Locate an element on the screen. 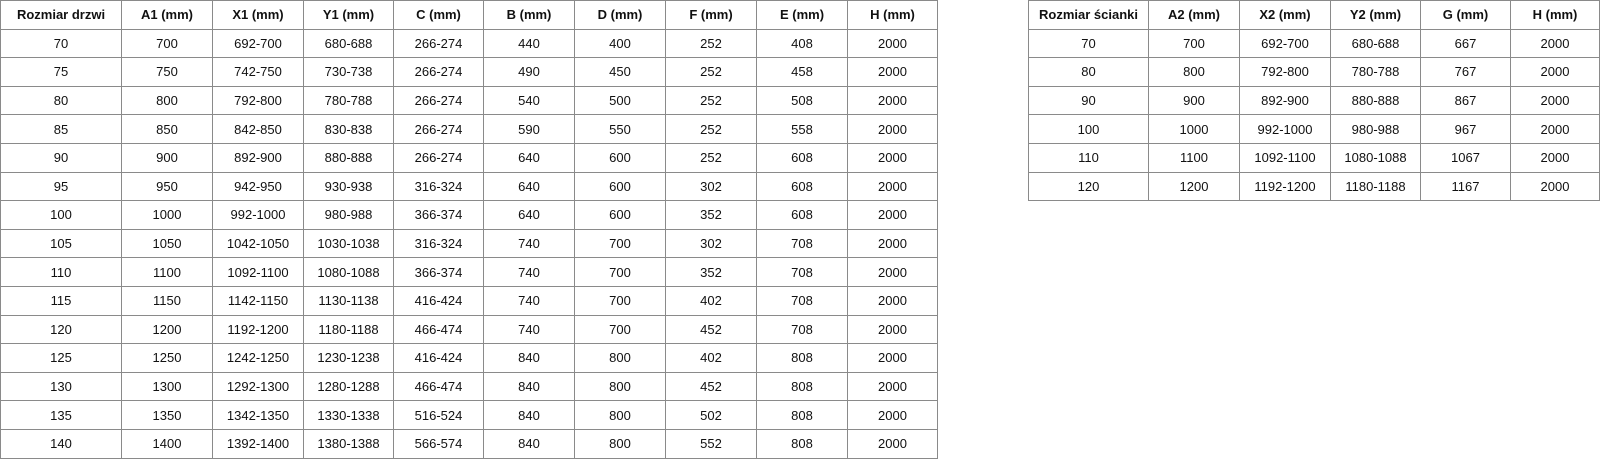 The height and width of the screenshot is (459, 1600). table-cell: 692-700 is located at coordinates (258, 43).